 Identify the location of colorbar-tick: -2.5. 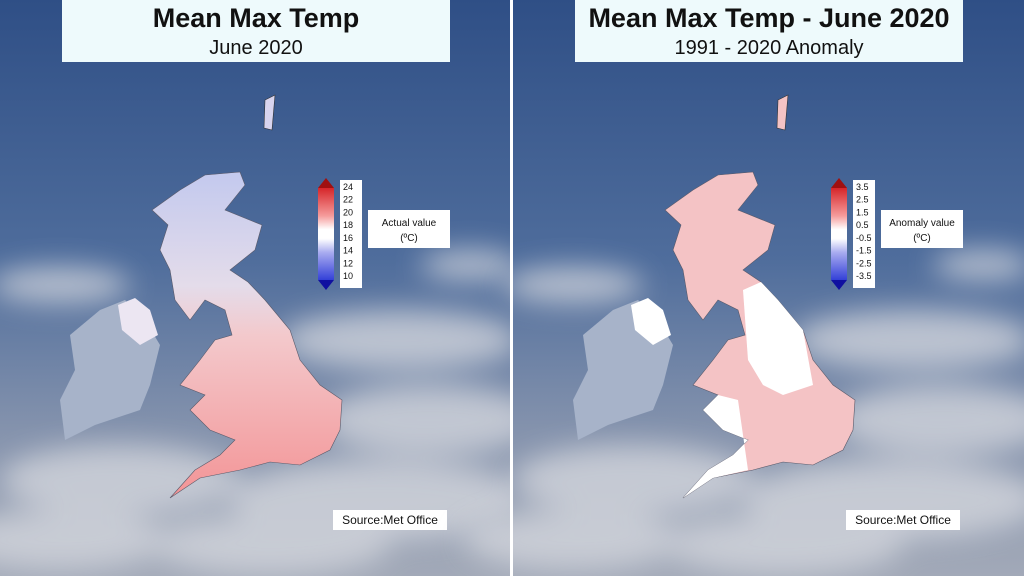
(864, 263).